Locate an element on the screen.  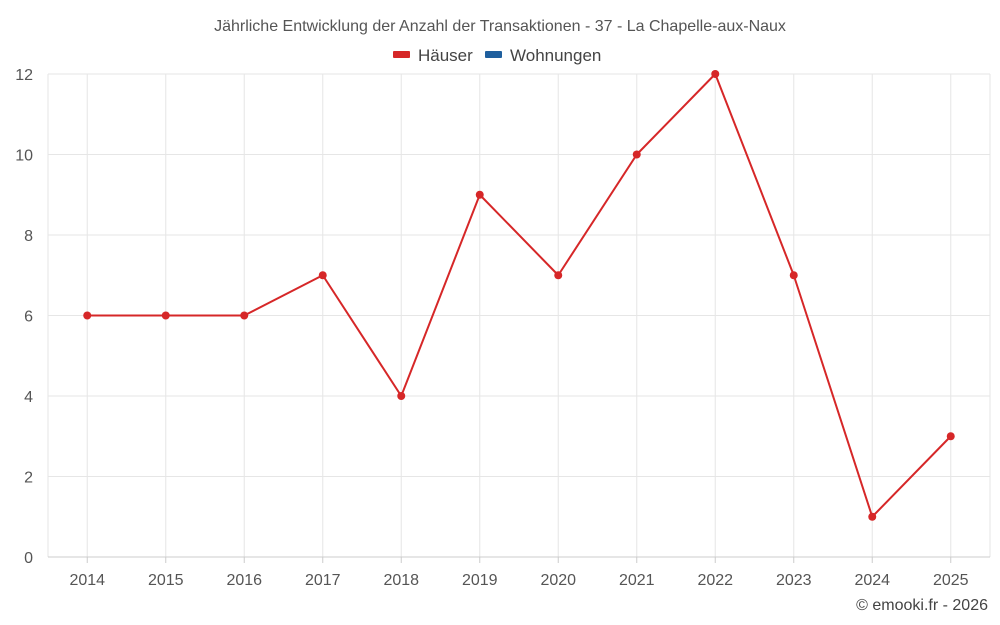
legend-label-wohnungen: Wohnungen is located at coordinates (555, 55).